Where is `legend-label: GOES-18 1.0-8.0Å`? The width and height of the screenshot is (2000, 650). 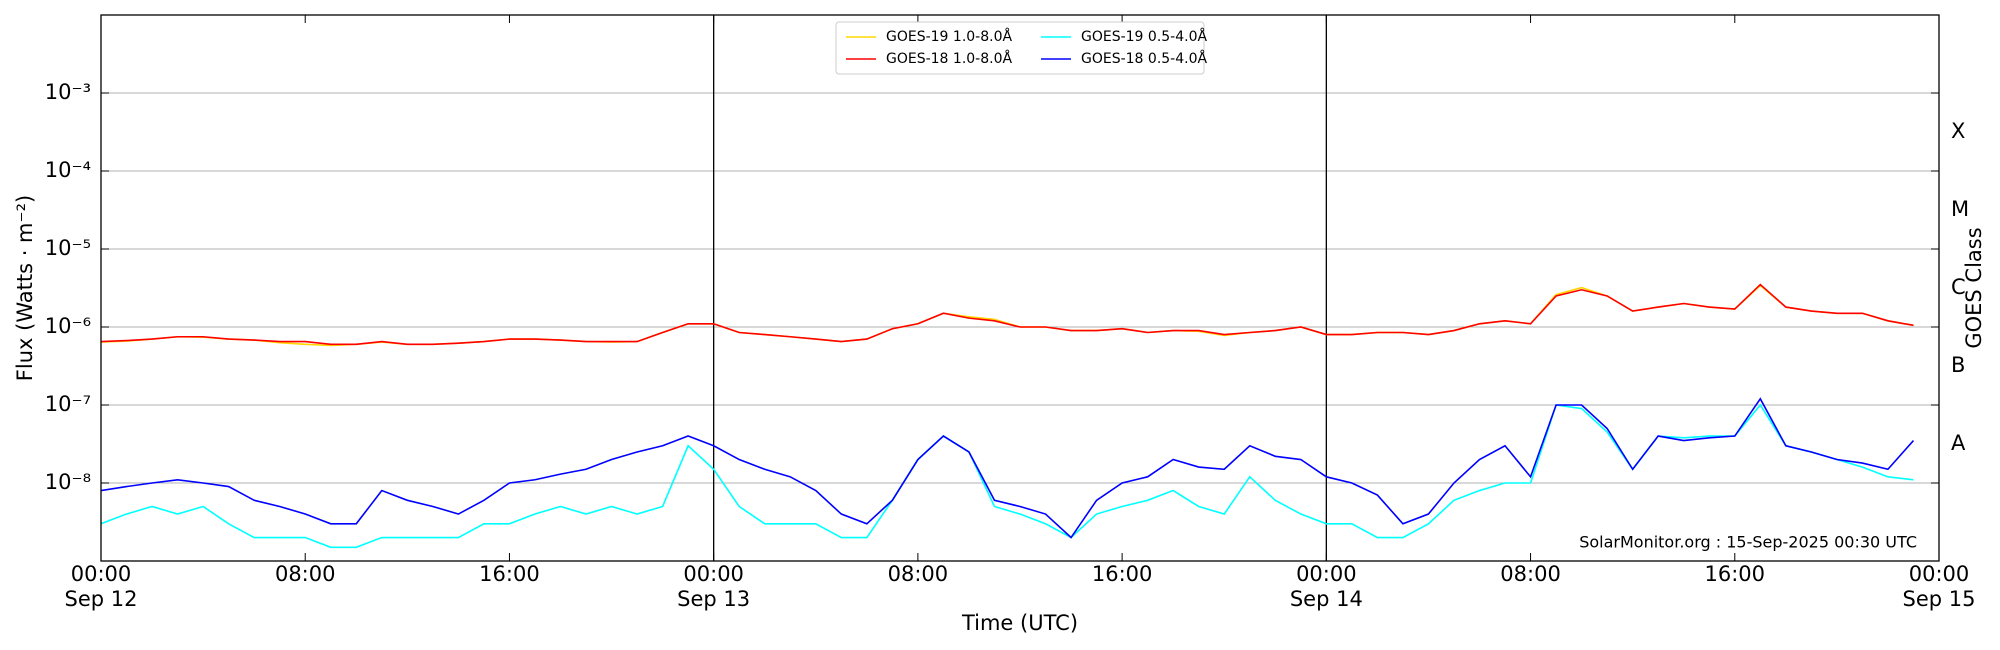
legend-label: GOES-18 1.0-8.0Å is located at coordinates (949, 58).